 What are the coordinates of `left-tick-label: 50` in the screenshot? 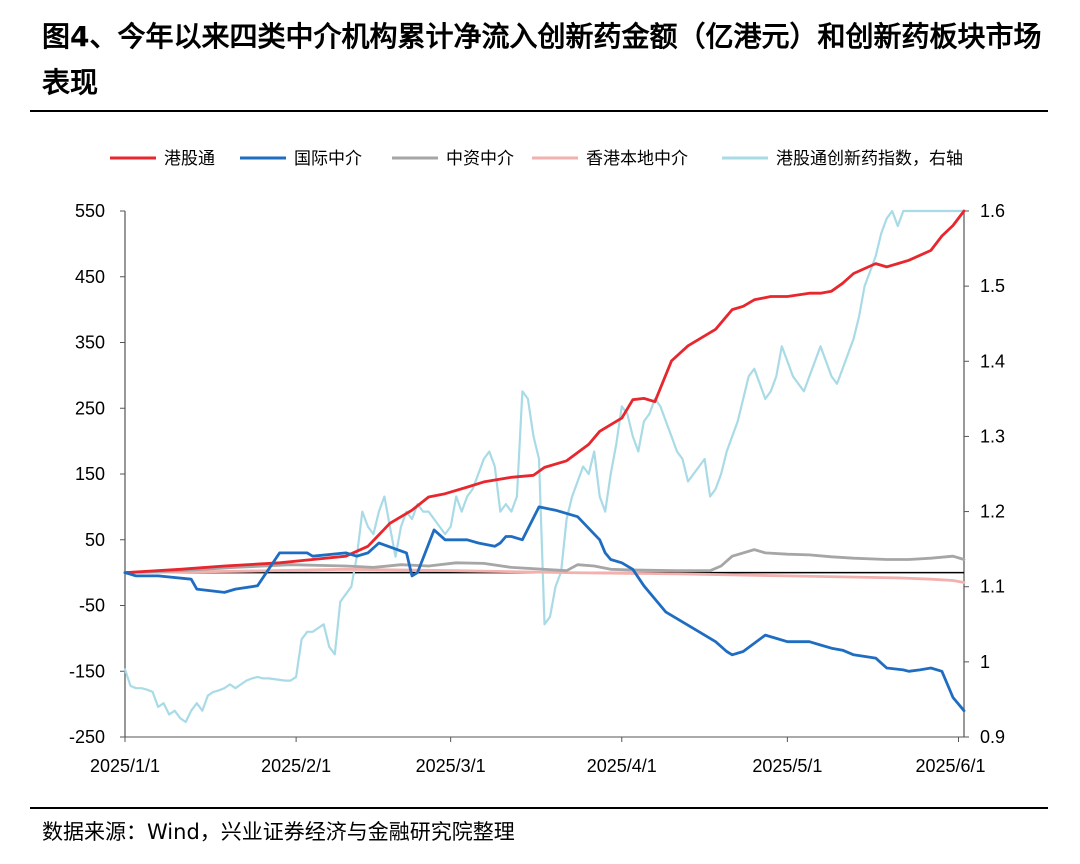 It's located at (95, 540).